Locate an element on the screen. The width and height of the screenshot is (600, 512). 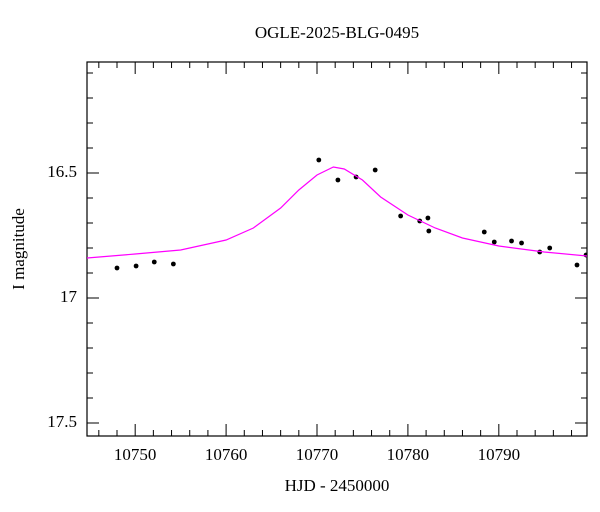
x-tick-label: 10780 is located at coordinates (408, 454).